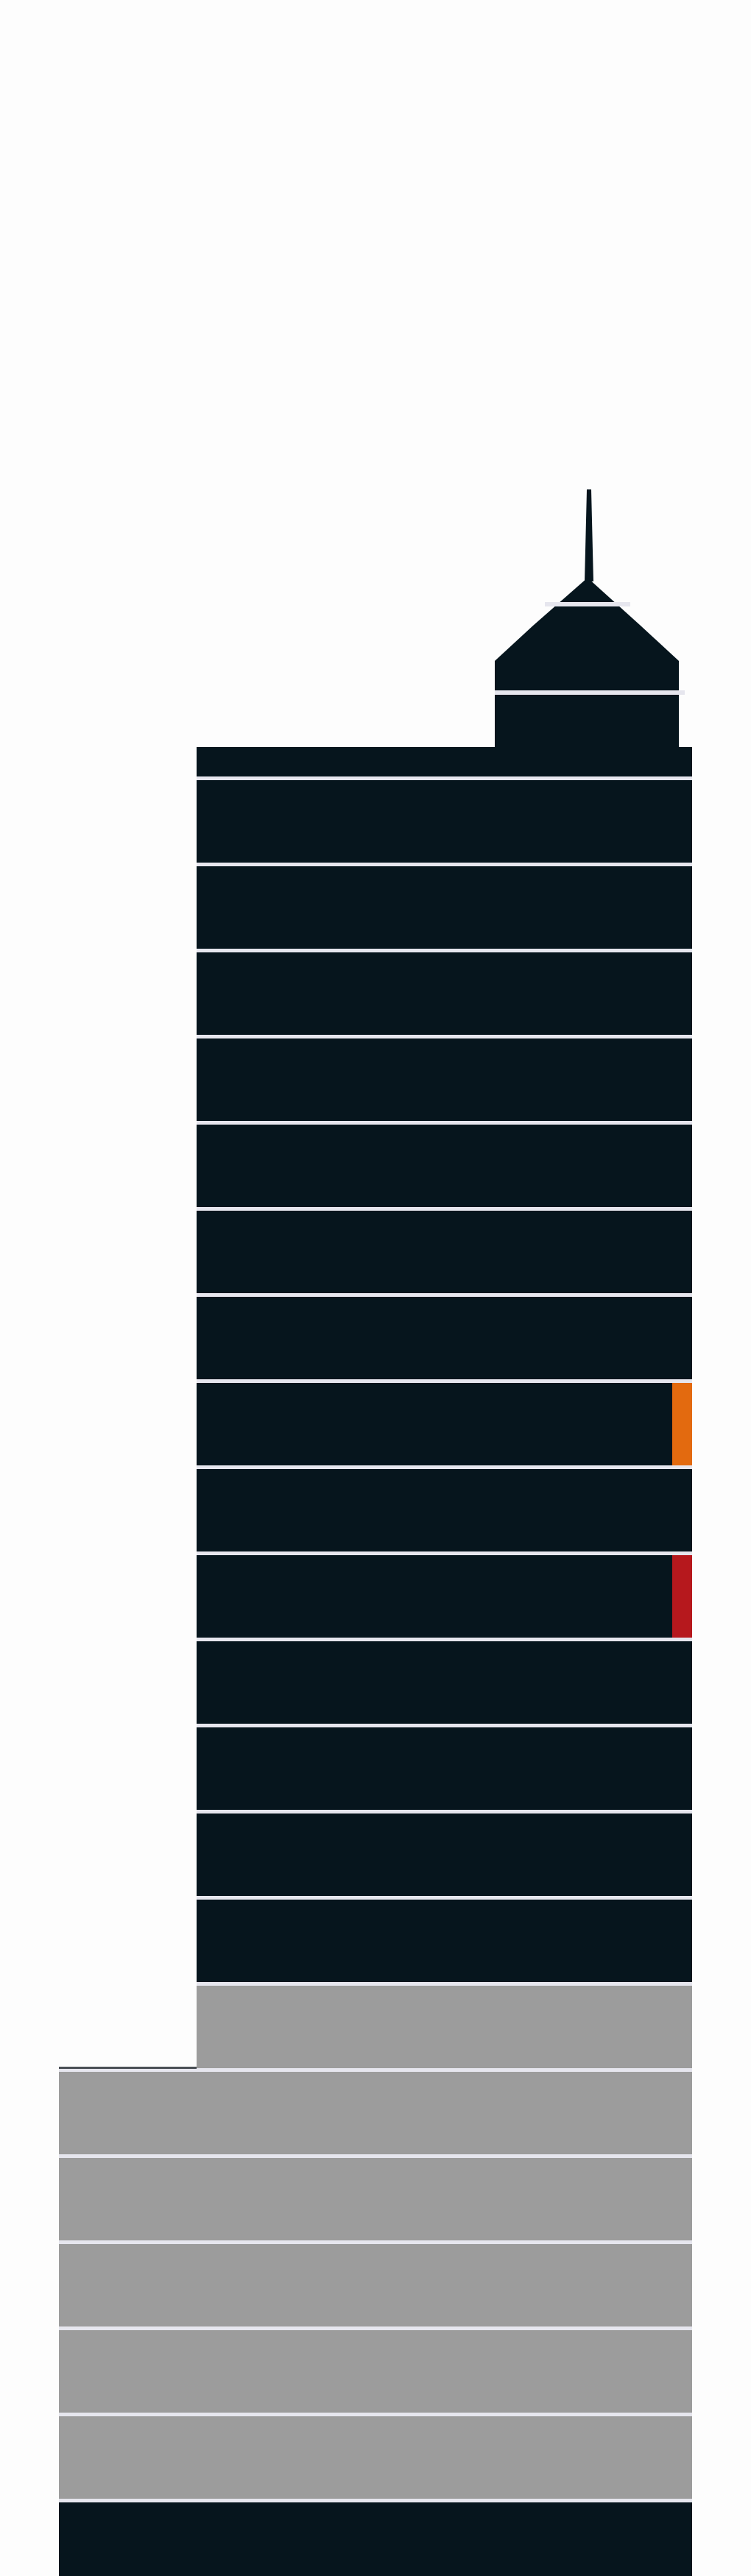 Image resolution: width=751 pixels, height=2576 pixels. Describe the element at coordinates (587, 663) in the screenshot. I see `crown-roof` at that location.